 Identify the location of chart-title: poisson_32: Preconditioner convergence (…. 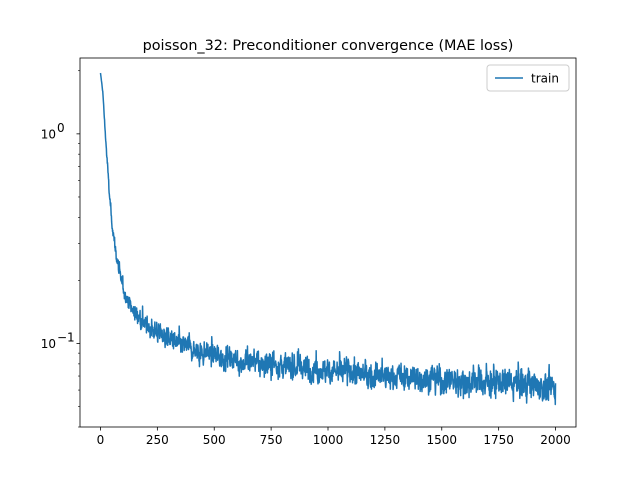
(328, 46).